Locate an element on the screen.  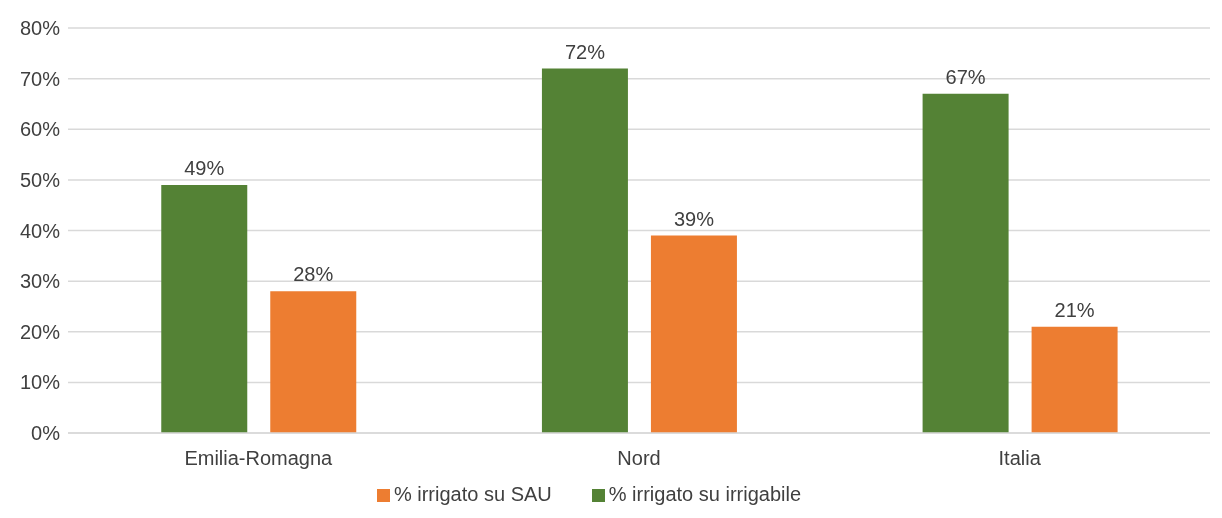
x-tick-label: Italia is located at coordinates (1020, 458).